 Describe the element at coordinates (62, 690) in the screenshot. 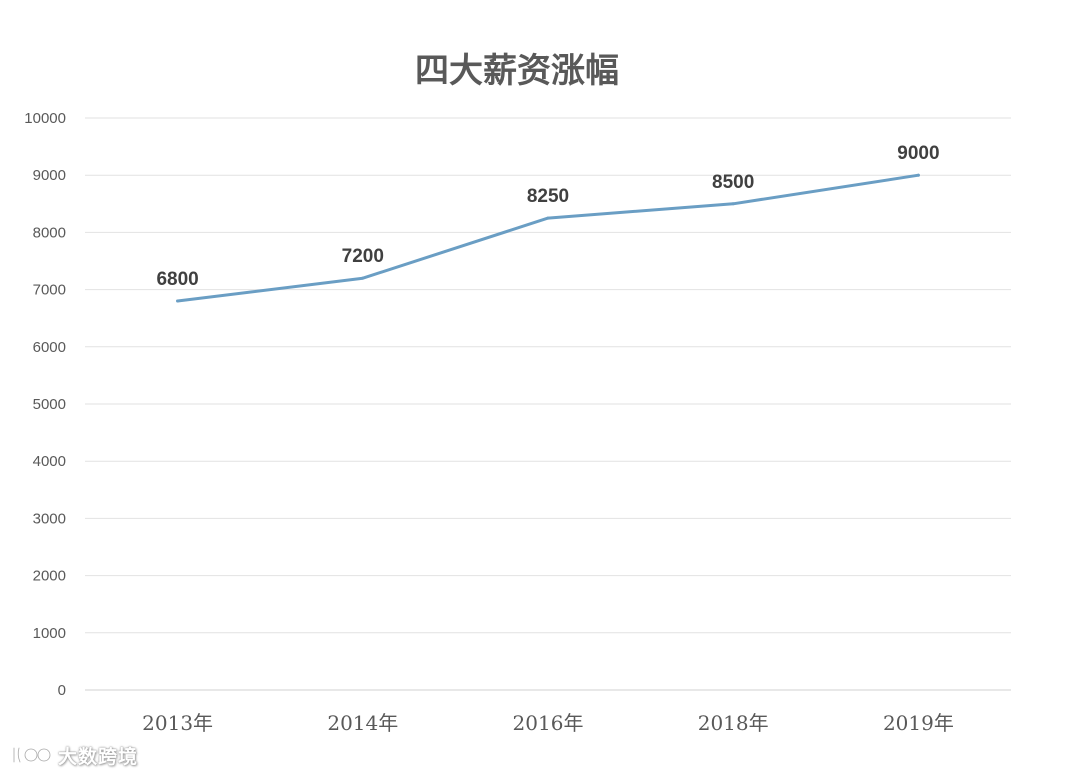

I see `y-tick-label: 0` at that location.